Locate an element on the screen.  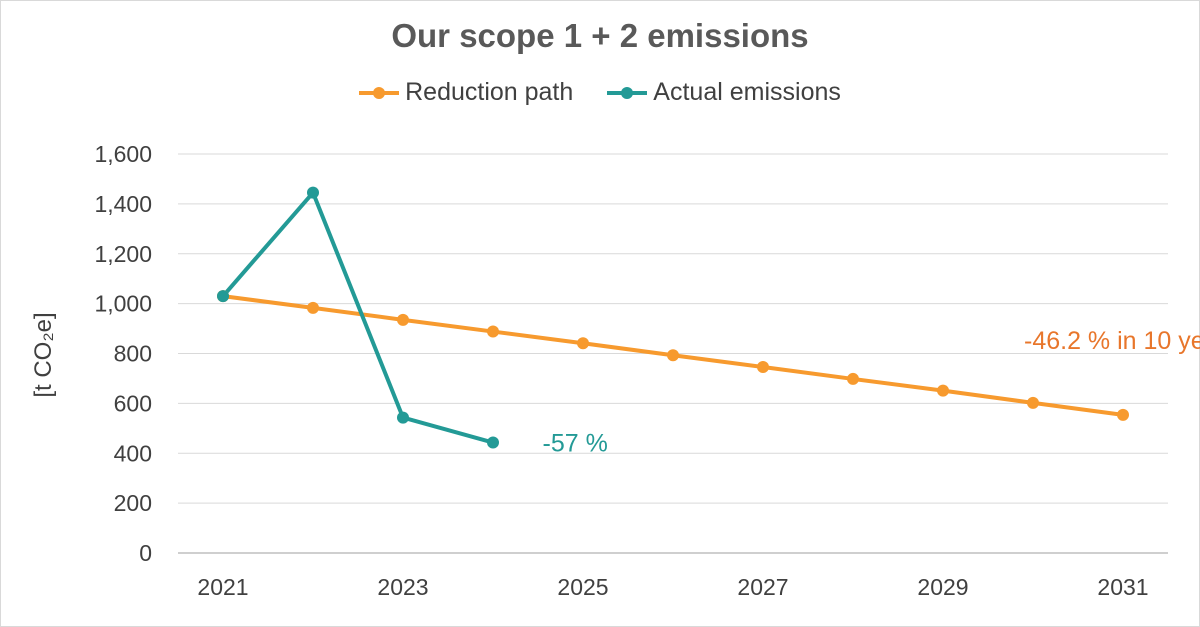
y-tick-label: 0 is located at coordinates (145, 553).